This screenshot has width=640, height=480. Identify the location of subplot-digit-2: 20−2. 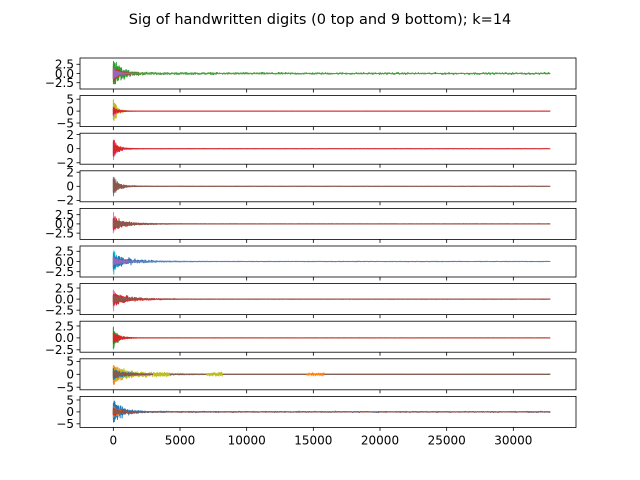
(316, 149).